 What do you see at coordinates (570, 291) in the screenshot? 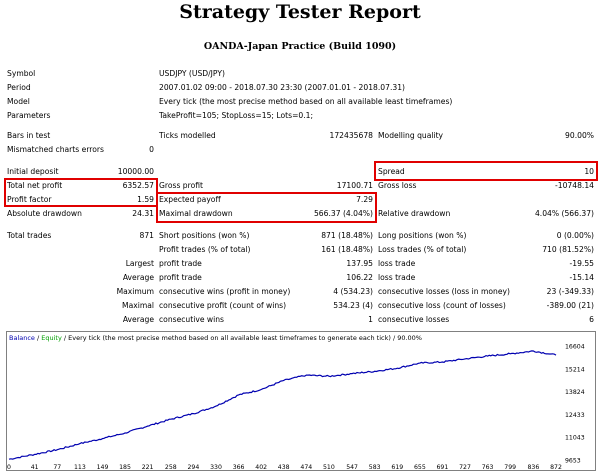
I see `max-consecutive-losses-value: 23 (-349.33)` at bounding box center [570, 291].